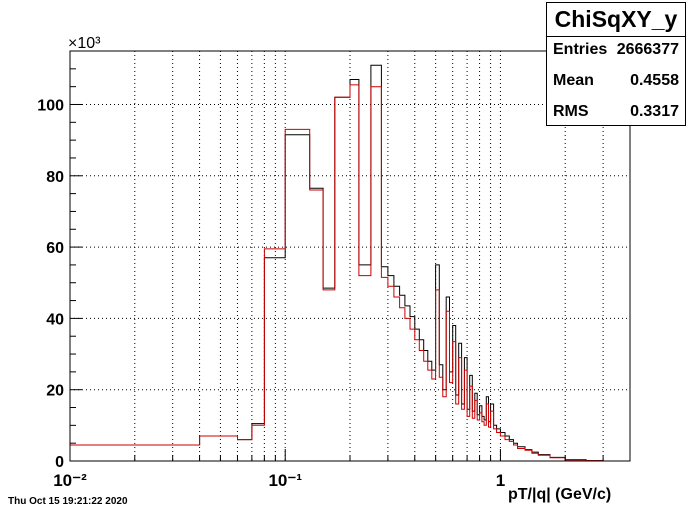 The height and width of the screenshot is (512, 700). What do you see at coordinates (285, 480) in the screenshot?
I see `x-tick-label: 10⁻¹` at bounding box center [285, 480].